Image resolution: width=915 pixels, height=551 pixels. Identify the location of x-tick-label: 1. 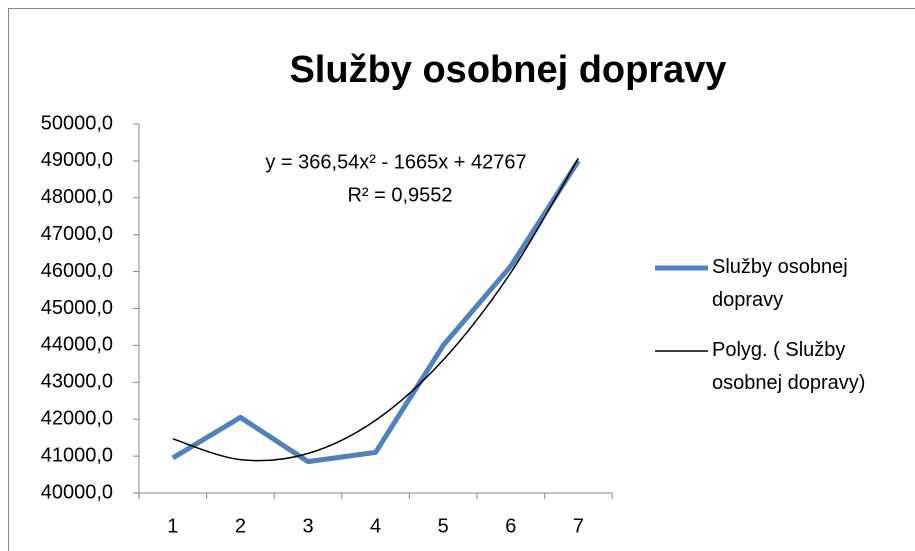
(172, 526).